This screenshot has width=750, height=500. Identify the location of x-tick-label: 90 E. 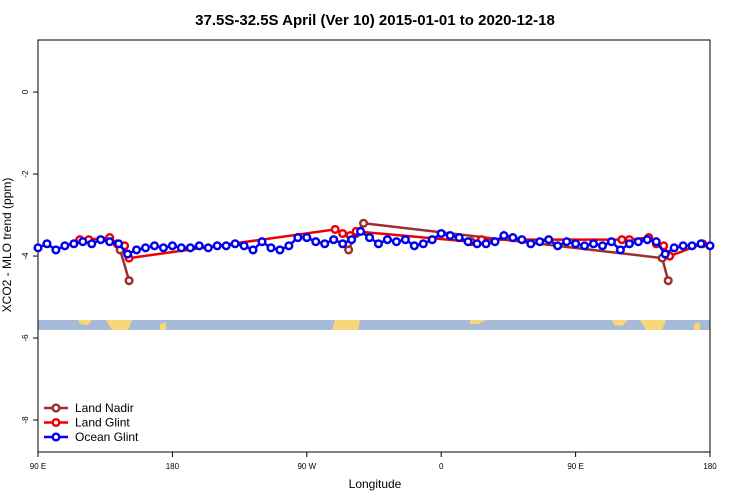
(38, 466).